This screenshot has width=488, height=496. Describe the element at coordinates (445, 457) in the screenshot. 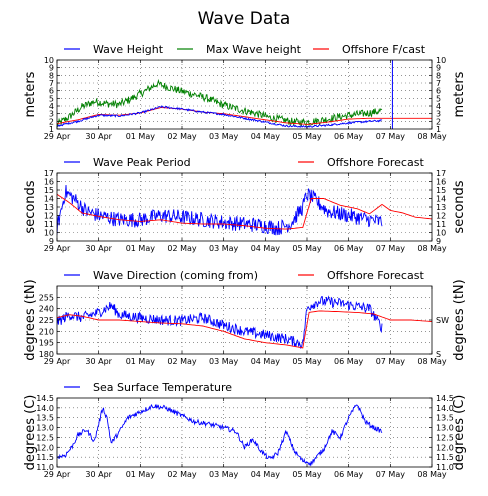

I see `y-right-tick-label: 11.5` at that location.